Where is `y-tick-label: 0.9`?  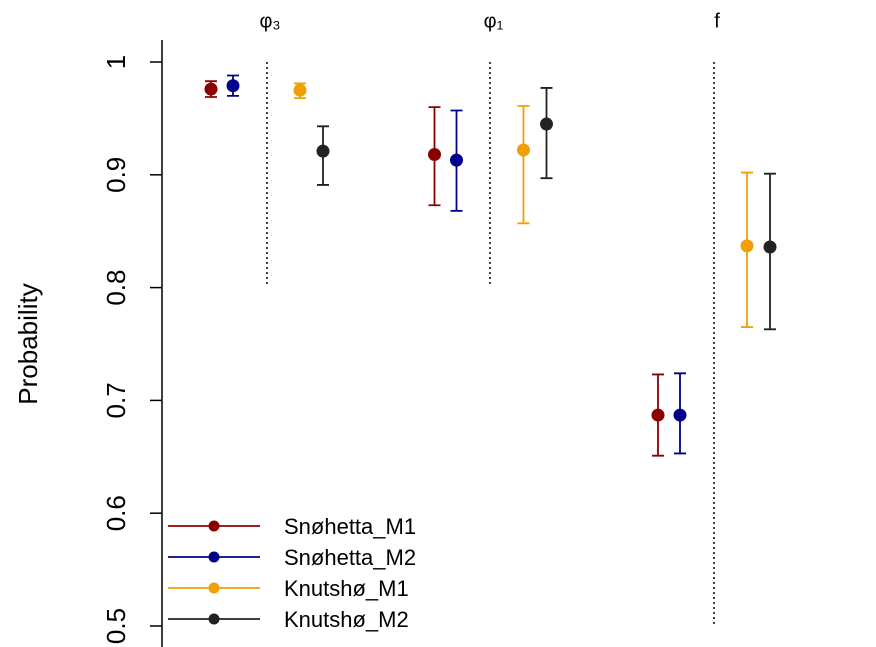 y-tick-label: 0.9 is located at coordinates (116, 175).